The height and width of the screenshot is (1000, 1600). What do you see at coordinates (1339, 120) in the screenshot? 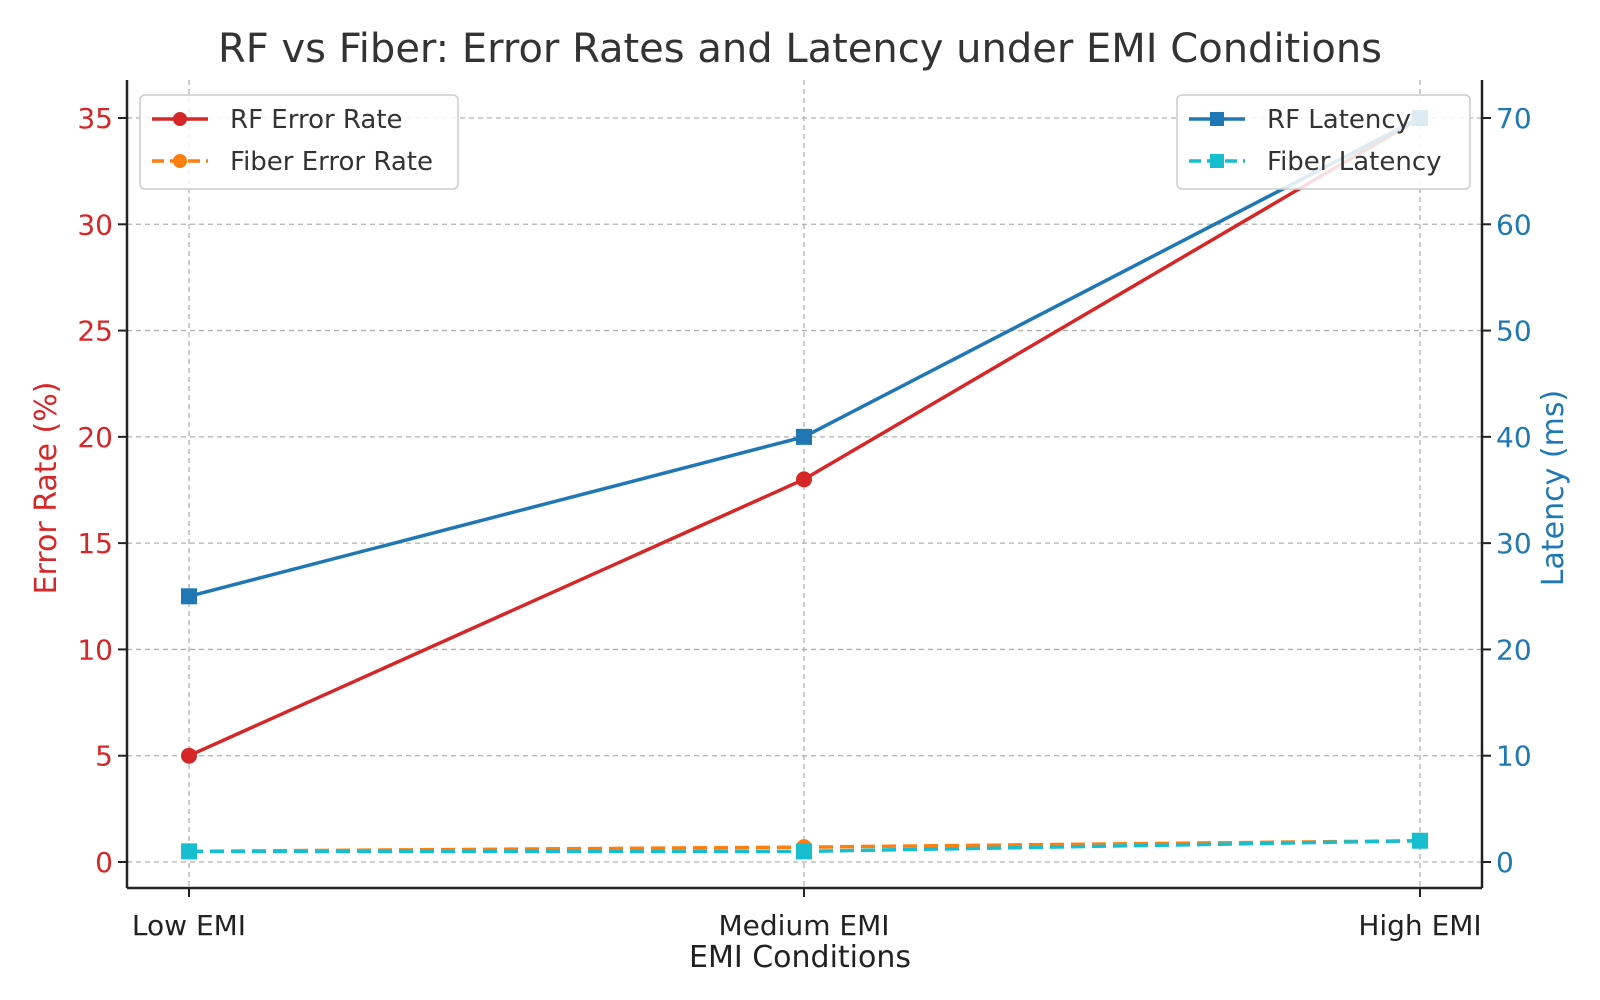
I see `legend-label: RF Latency` at bounding box center [1339, 120].